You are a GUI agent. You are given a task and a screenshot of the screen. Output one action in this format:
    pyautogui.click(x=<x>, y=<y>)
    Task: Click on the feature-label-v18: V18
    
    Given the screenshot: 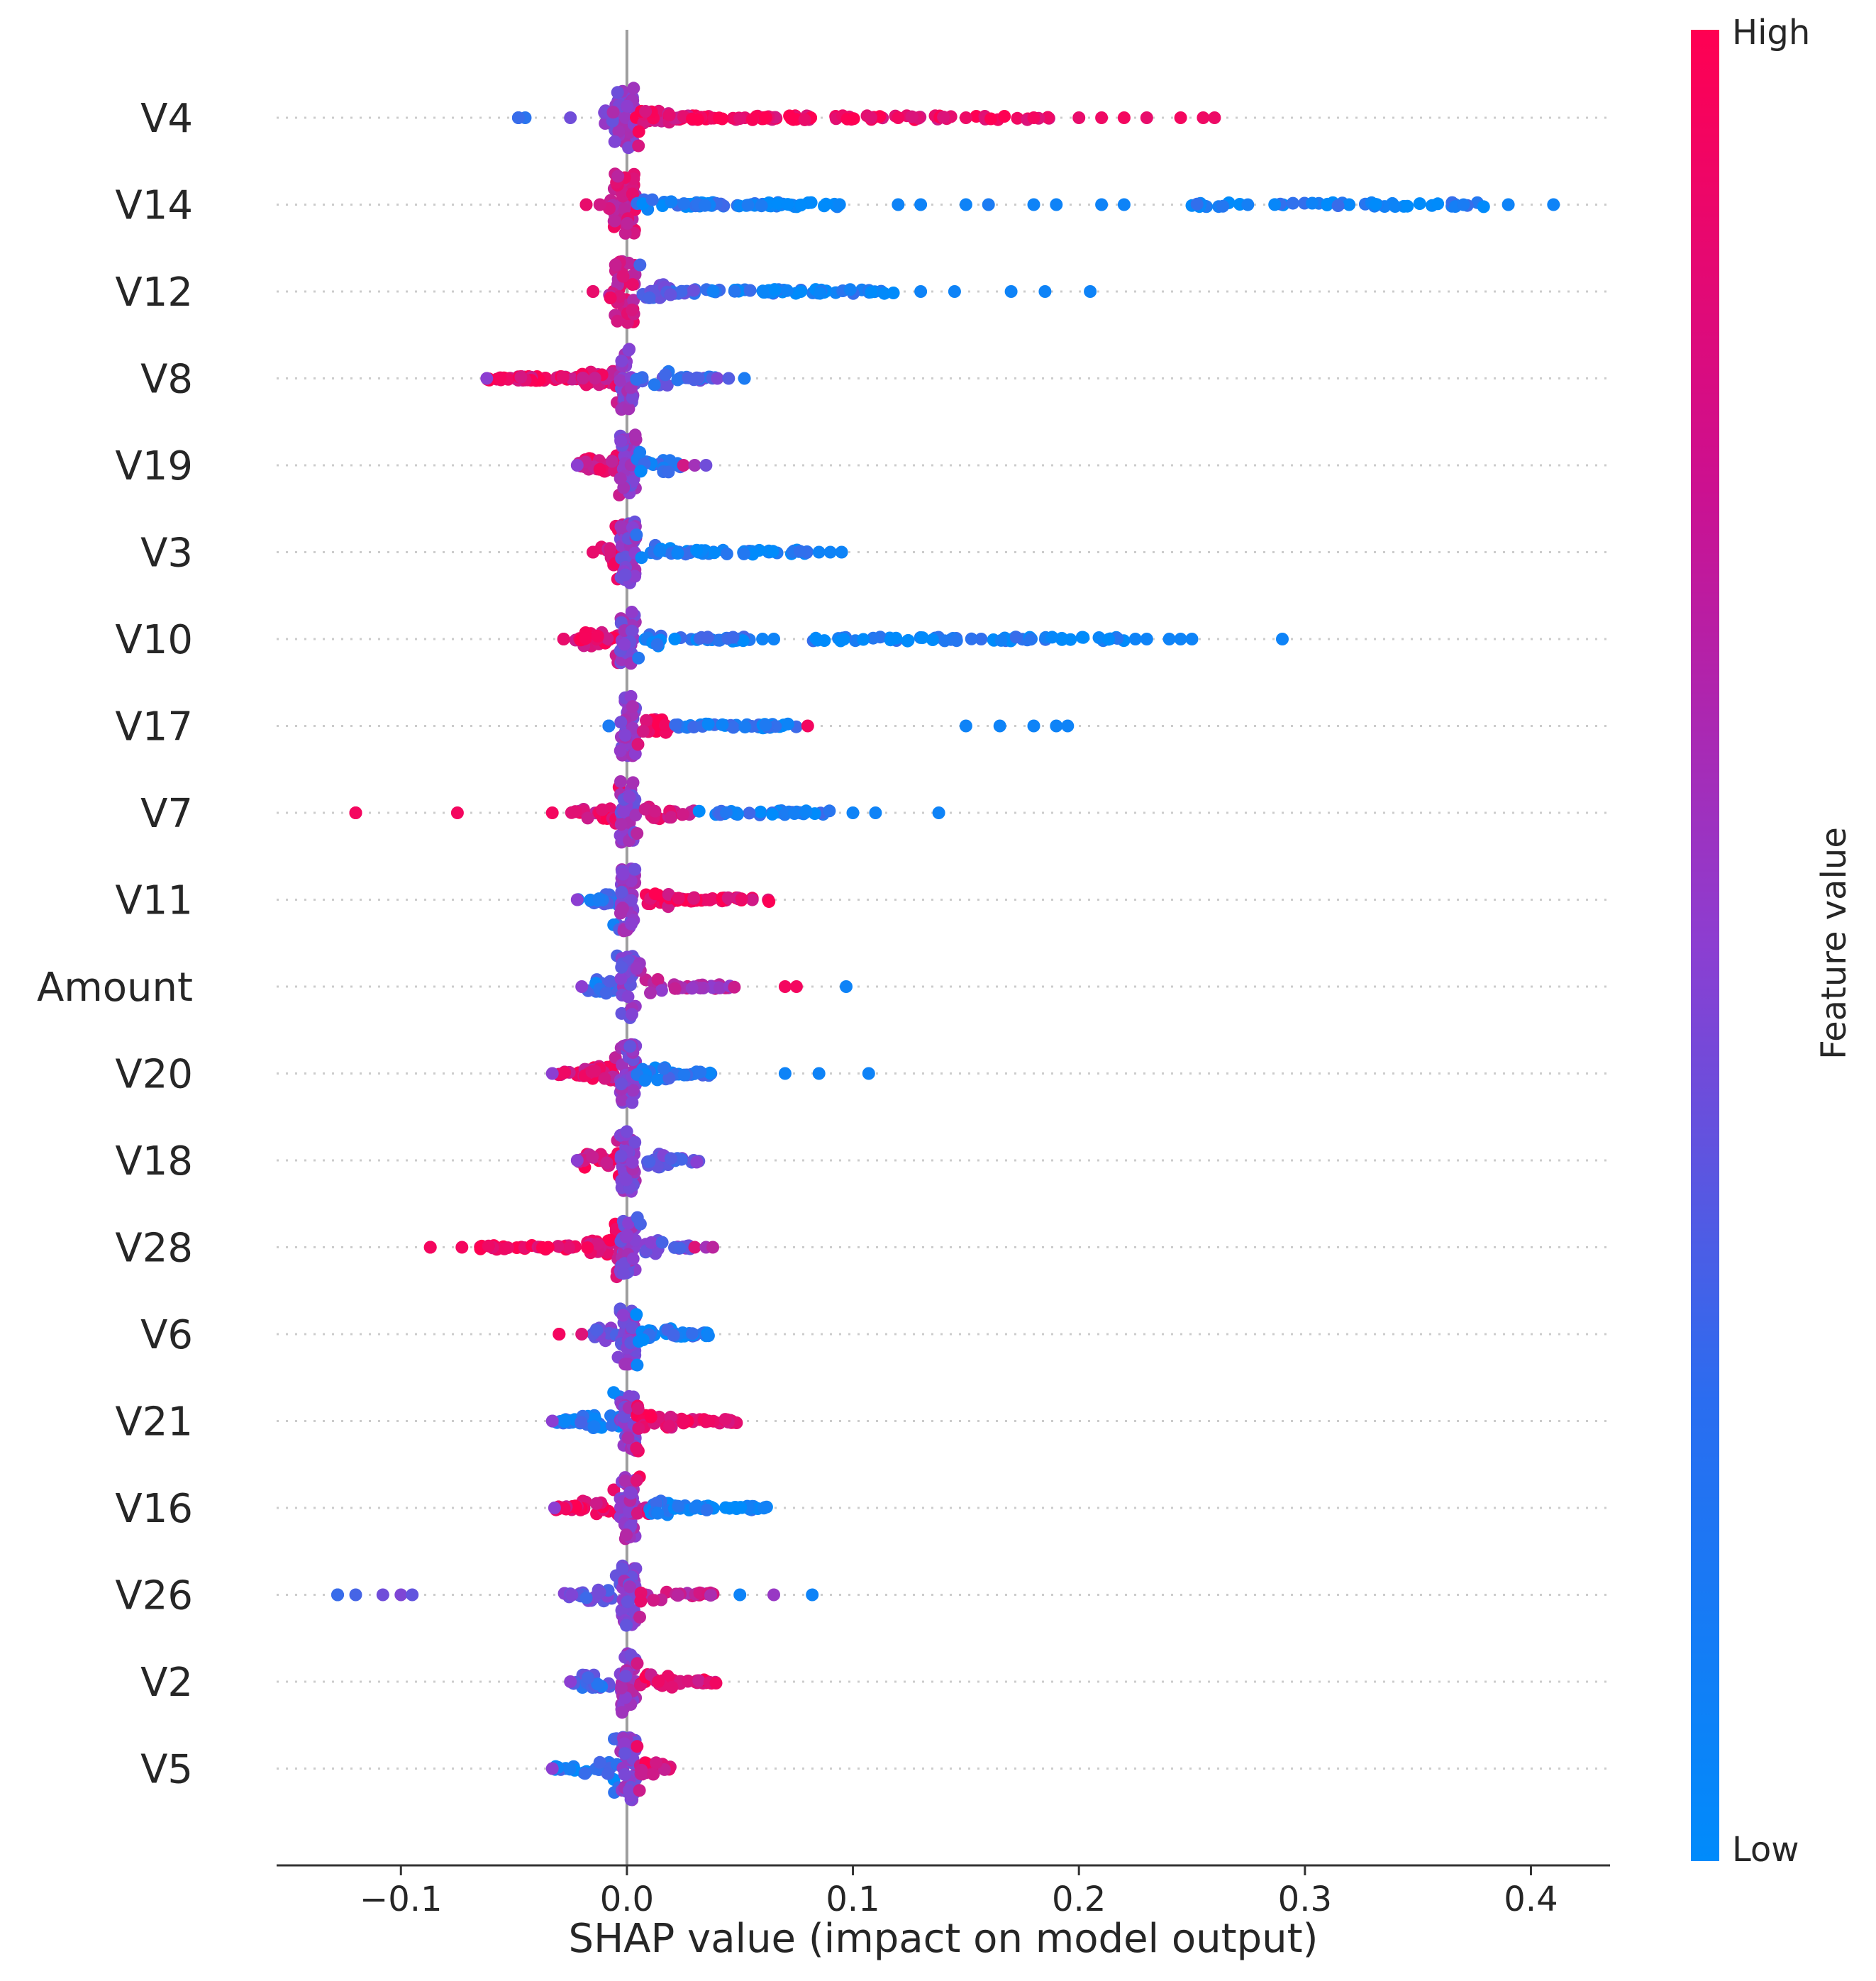 What is the action you would take?
    pyautogui.click(x=154, y=1161)
    